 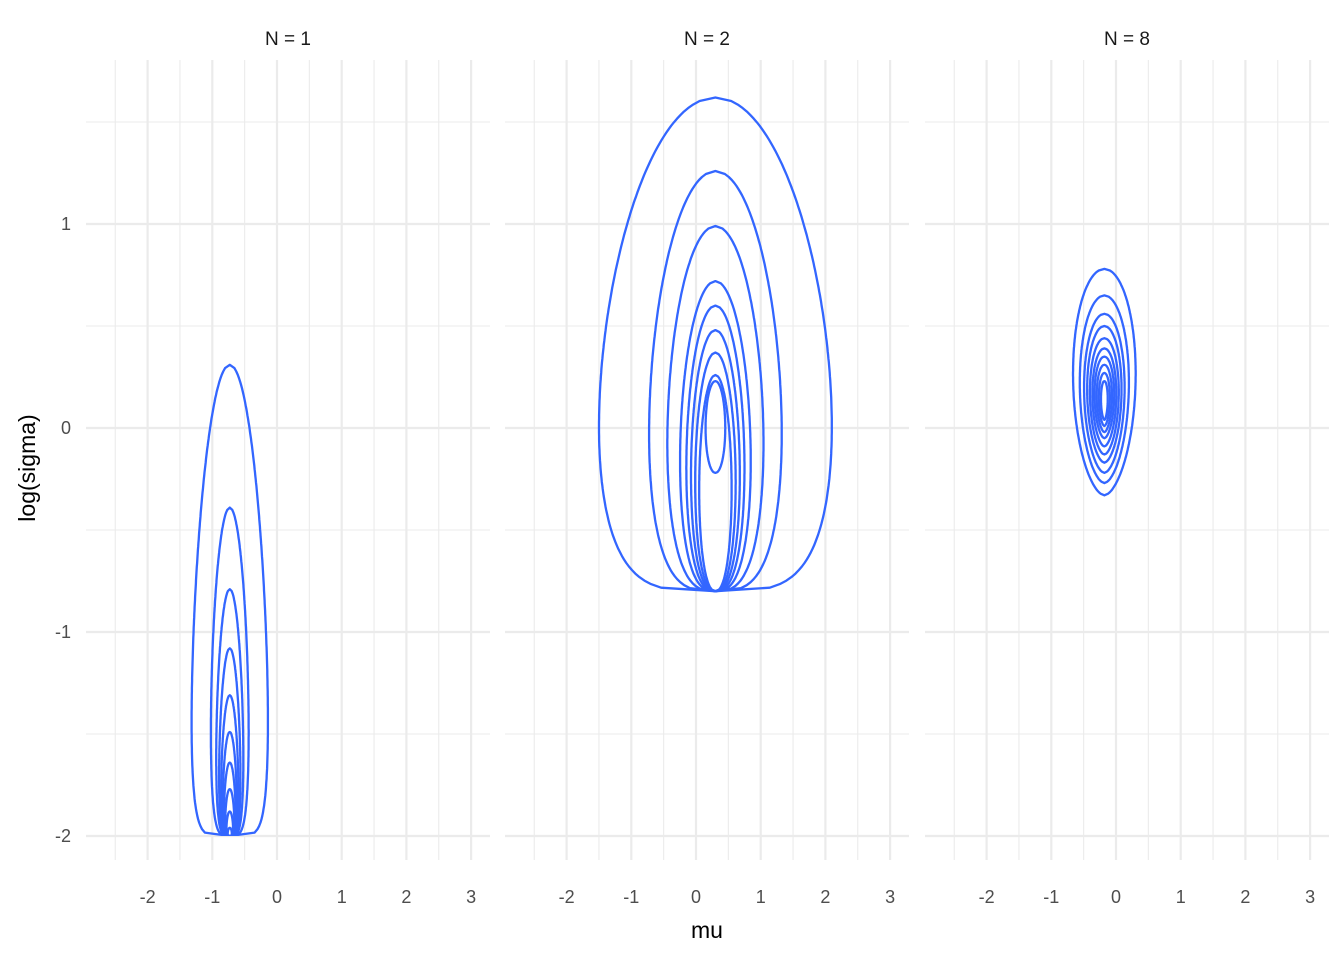 What do you see at coordinates (63, 836) in the screenshot?
I see `y-tick-label: -2` at bounding box center [63, 836].